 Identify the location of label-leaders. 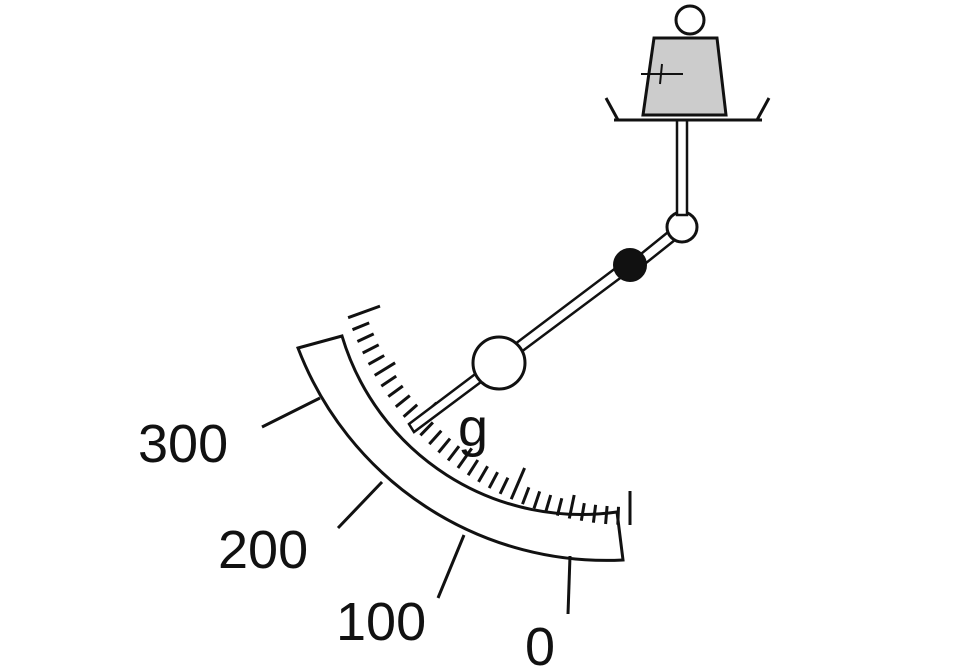
(416, 505).